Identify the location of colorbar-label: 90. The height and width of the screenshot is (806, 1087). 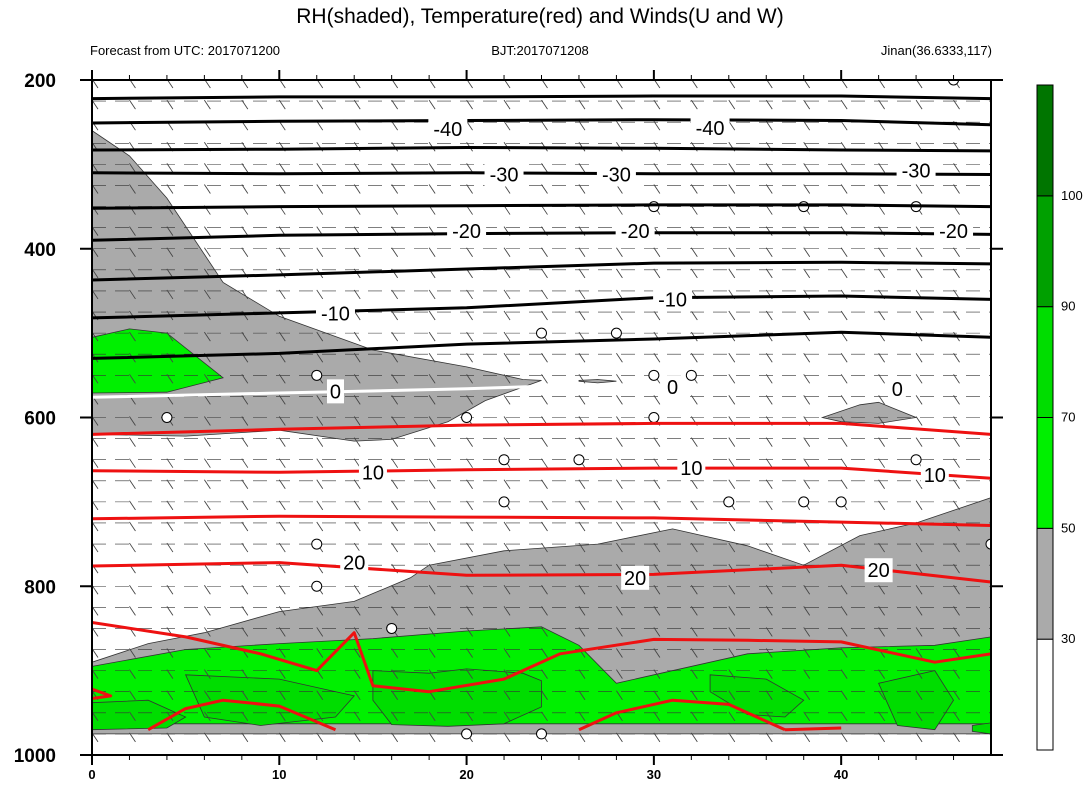
(1068, 306).